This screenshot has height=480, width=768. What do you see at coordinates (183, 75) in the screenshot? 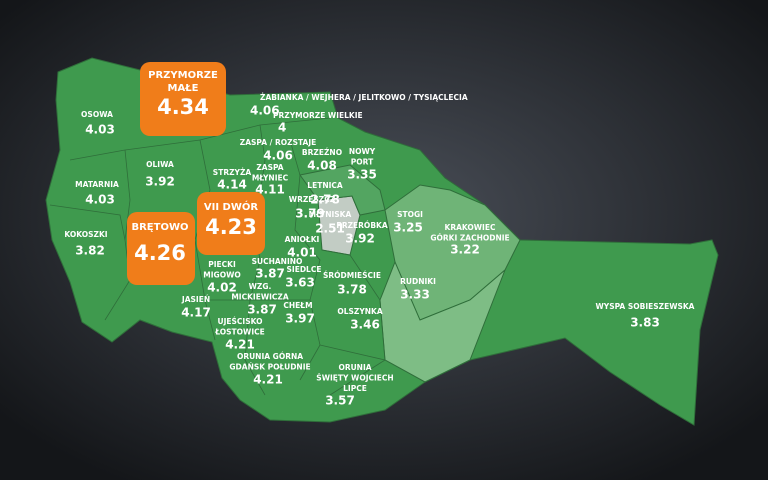
I see `district-name: PRZYMORZE` at bounding box center [183, 75].